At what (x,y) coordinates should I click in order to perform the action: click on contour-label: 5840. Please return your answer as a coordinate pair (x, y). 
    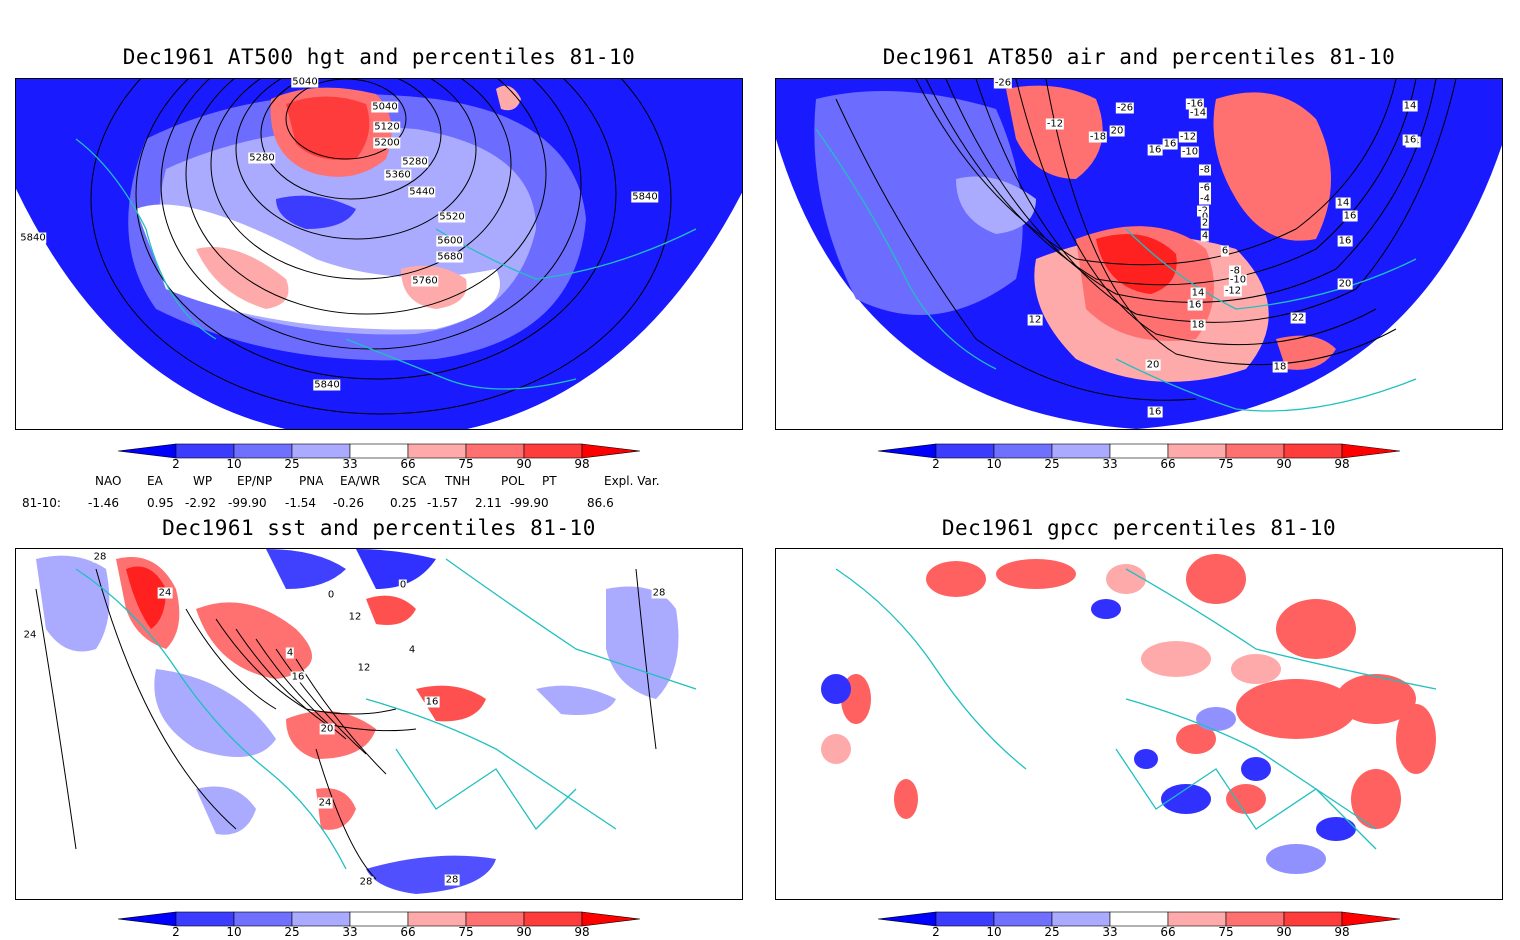
    Looking at the image, I should click on (327, 385).